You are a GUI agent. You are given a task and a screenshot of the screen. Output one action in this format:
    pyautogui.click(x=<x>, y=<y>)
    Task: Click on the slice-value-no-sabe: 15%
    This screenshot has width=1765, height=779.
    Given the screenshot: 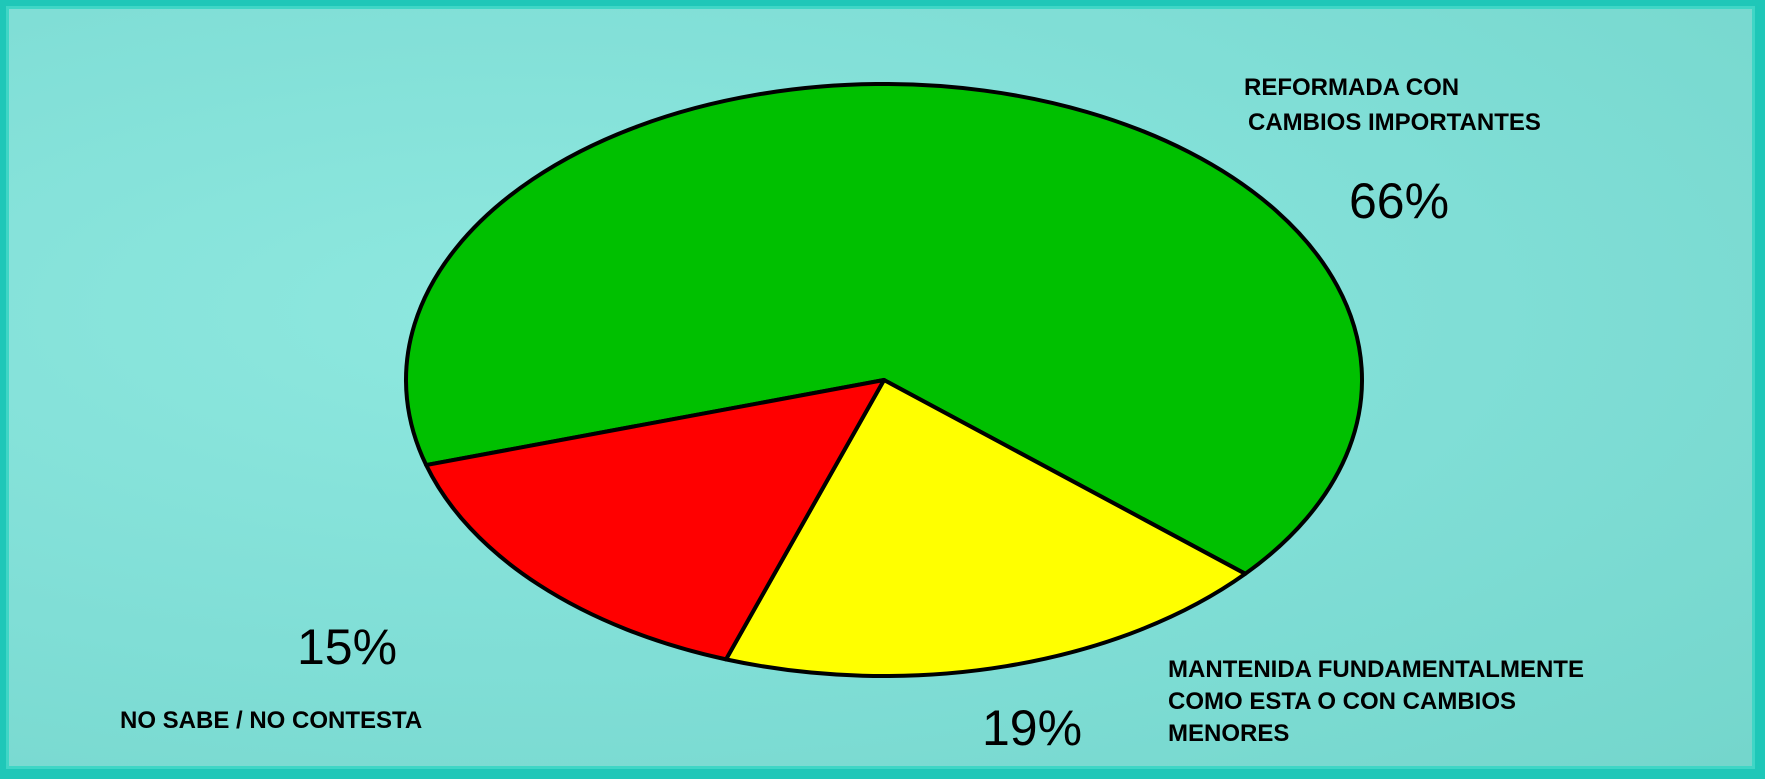 What is the action you would take?
    pyautogui.click(x=347, y=647)
    